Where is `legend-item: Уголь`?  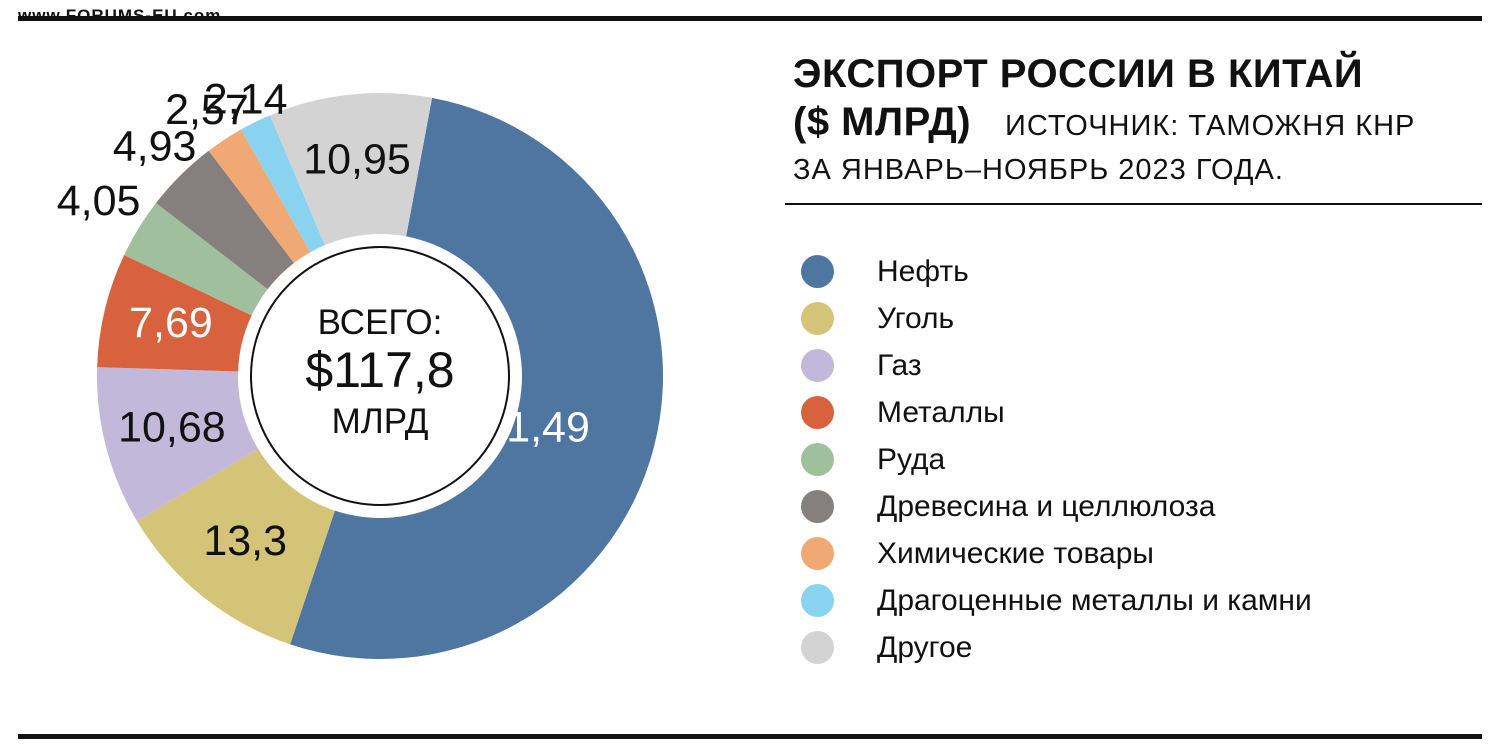
legend-item: Уголь is located at coordinates (1056, 318).